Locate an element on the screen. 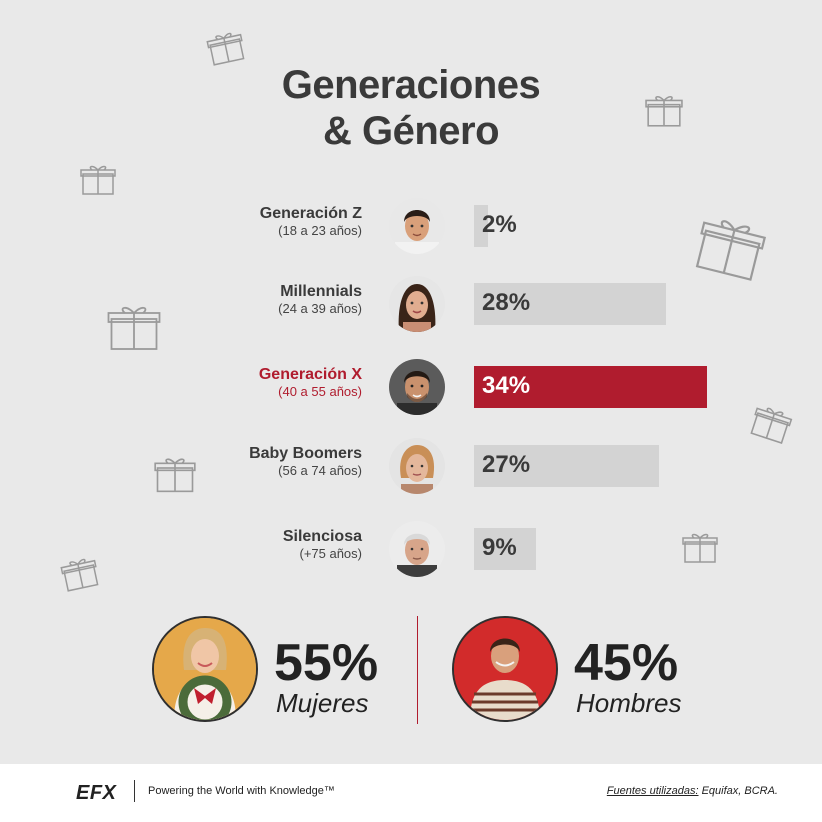 The width and height of the screenshot is (822, 822). generation-row-silenciosa: Silenciosa (+75 años) 9% is located at coordinates (411, 549).